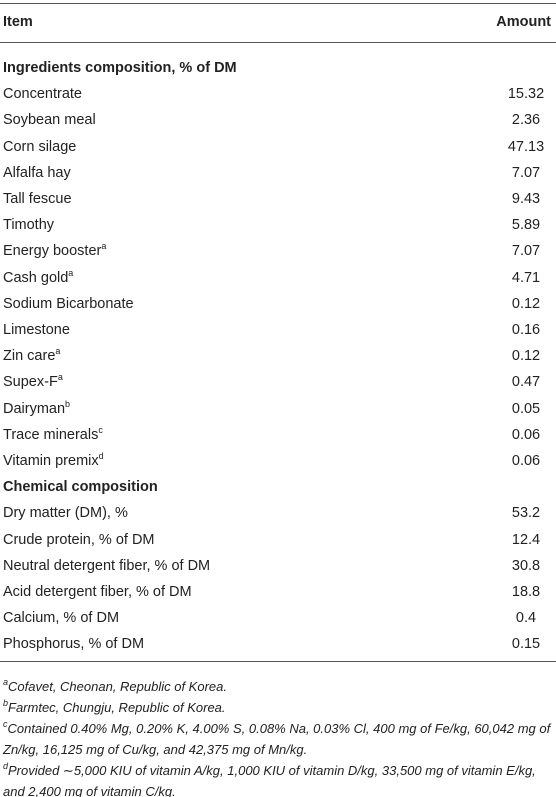 This screenshot has width=556, height=797. I want to click on amount-cell: 15.32, so click(526, 94).